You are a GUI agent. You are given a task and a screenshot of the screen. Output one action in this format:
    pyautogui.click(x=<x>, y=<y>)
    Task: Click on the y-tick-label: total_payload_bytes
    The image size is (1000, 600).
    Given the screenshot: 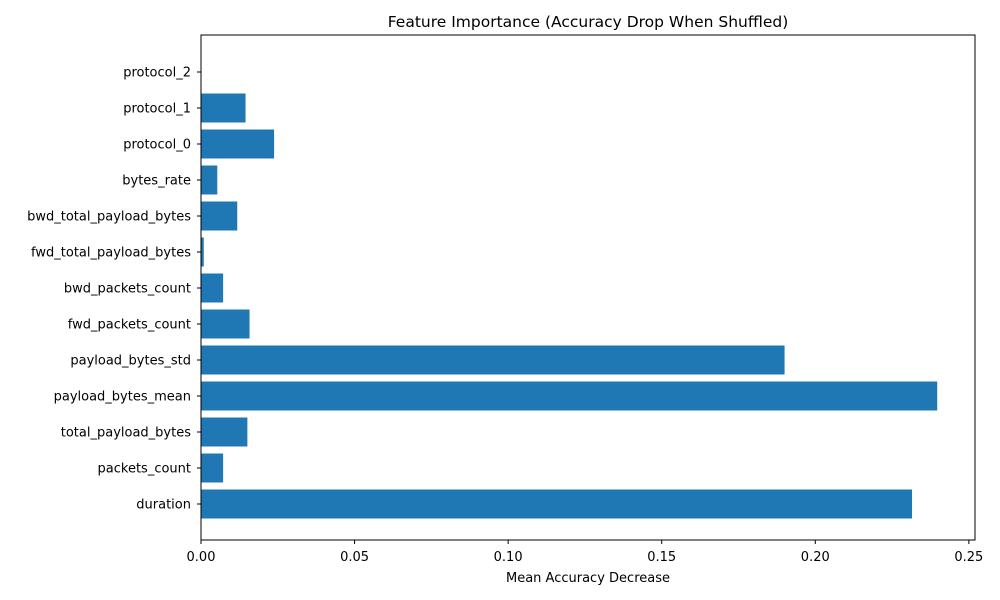 What is the action you would take?
    pyautogui.click(x=126, y=433)
    